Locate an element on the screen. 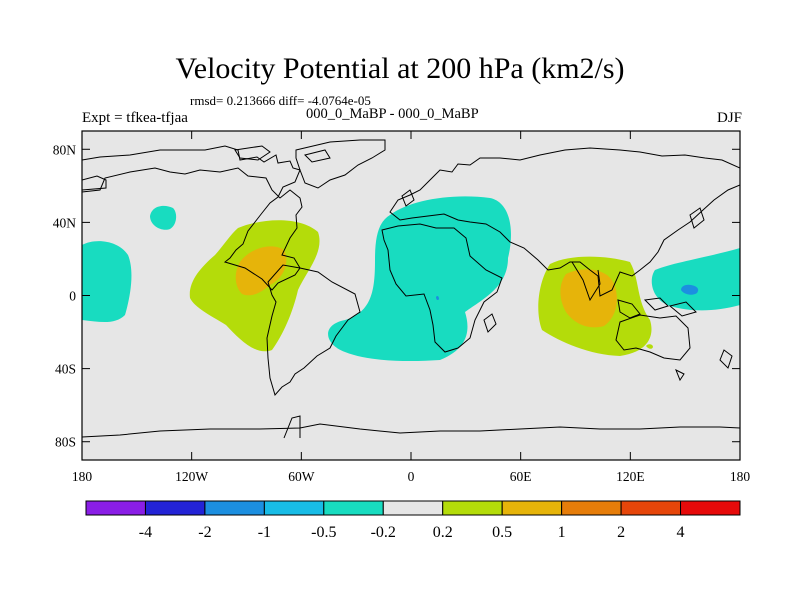  coastline-maritime-continent is located at coordinates (657, 308).